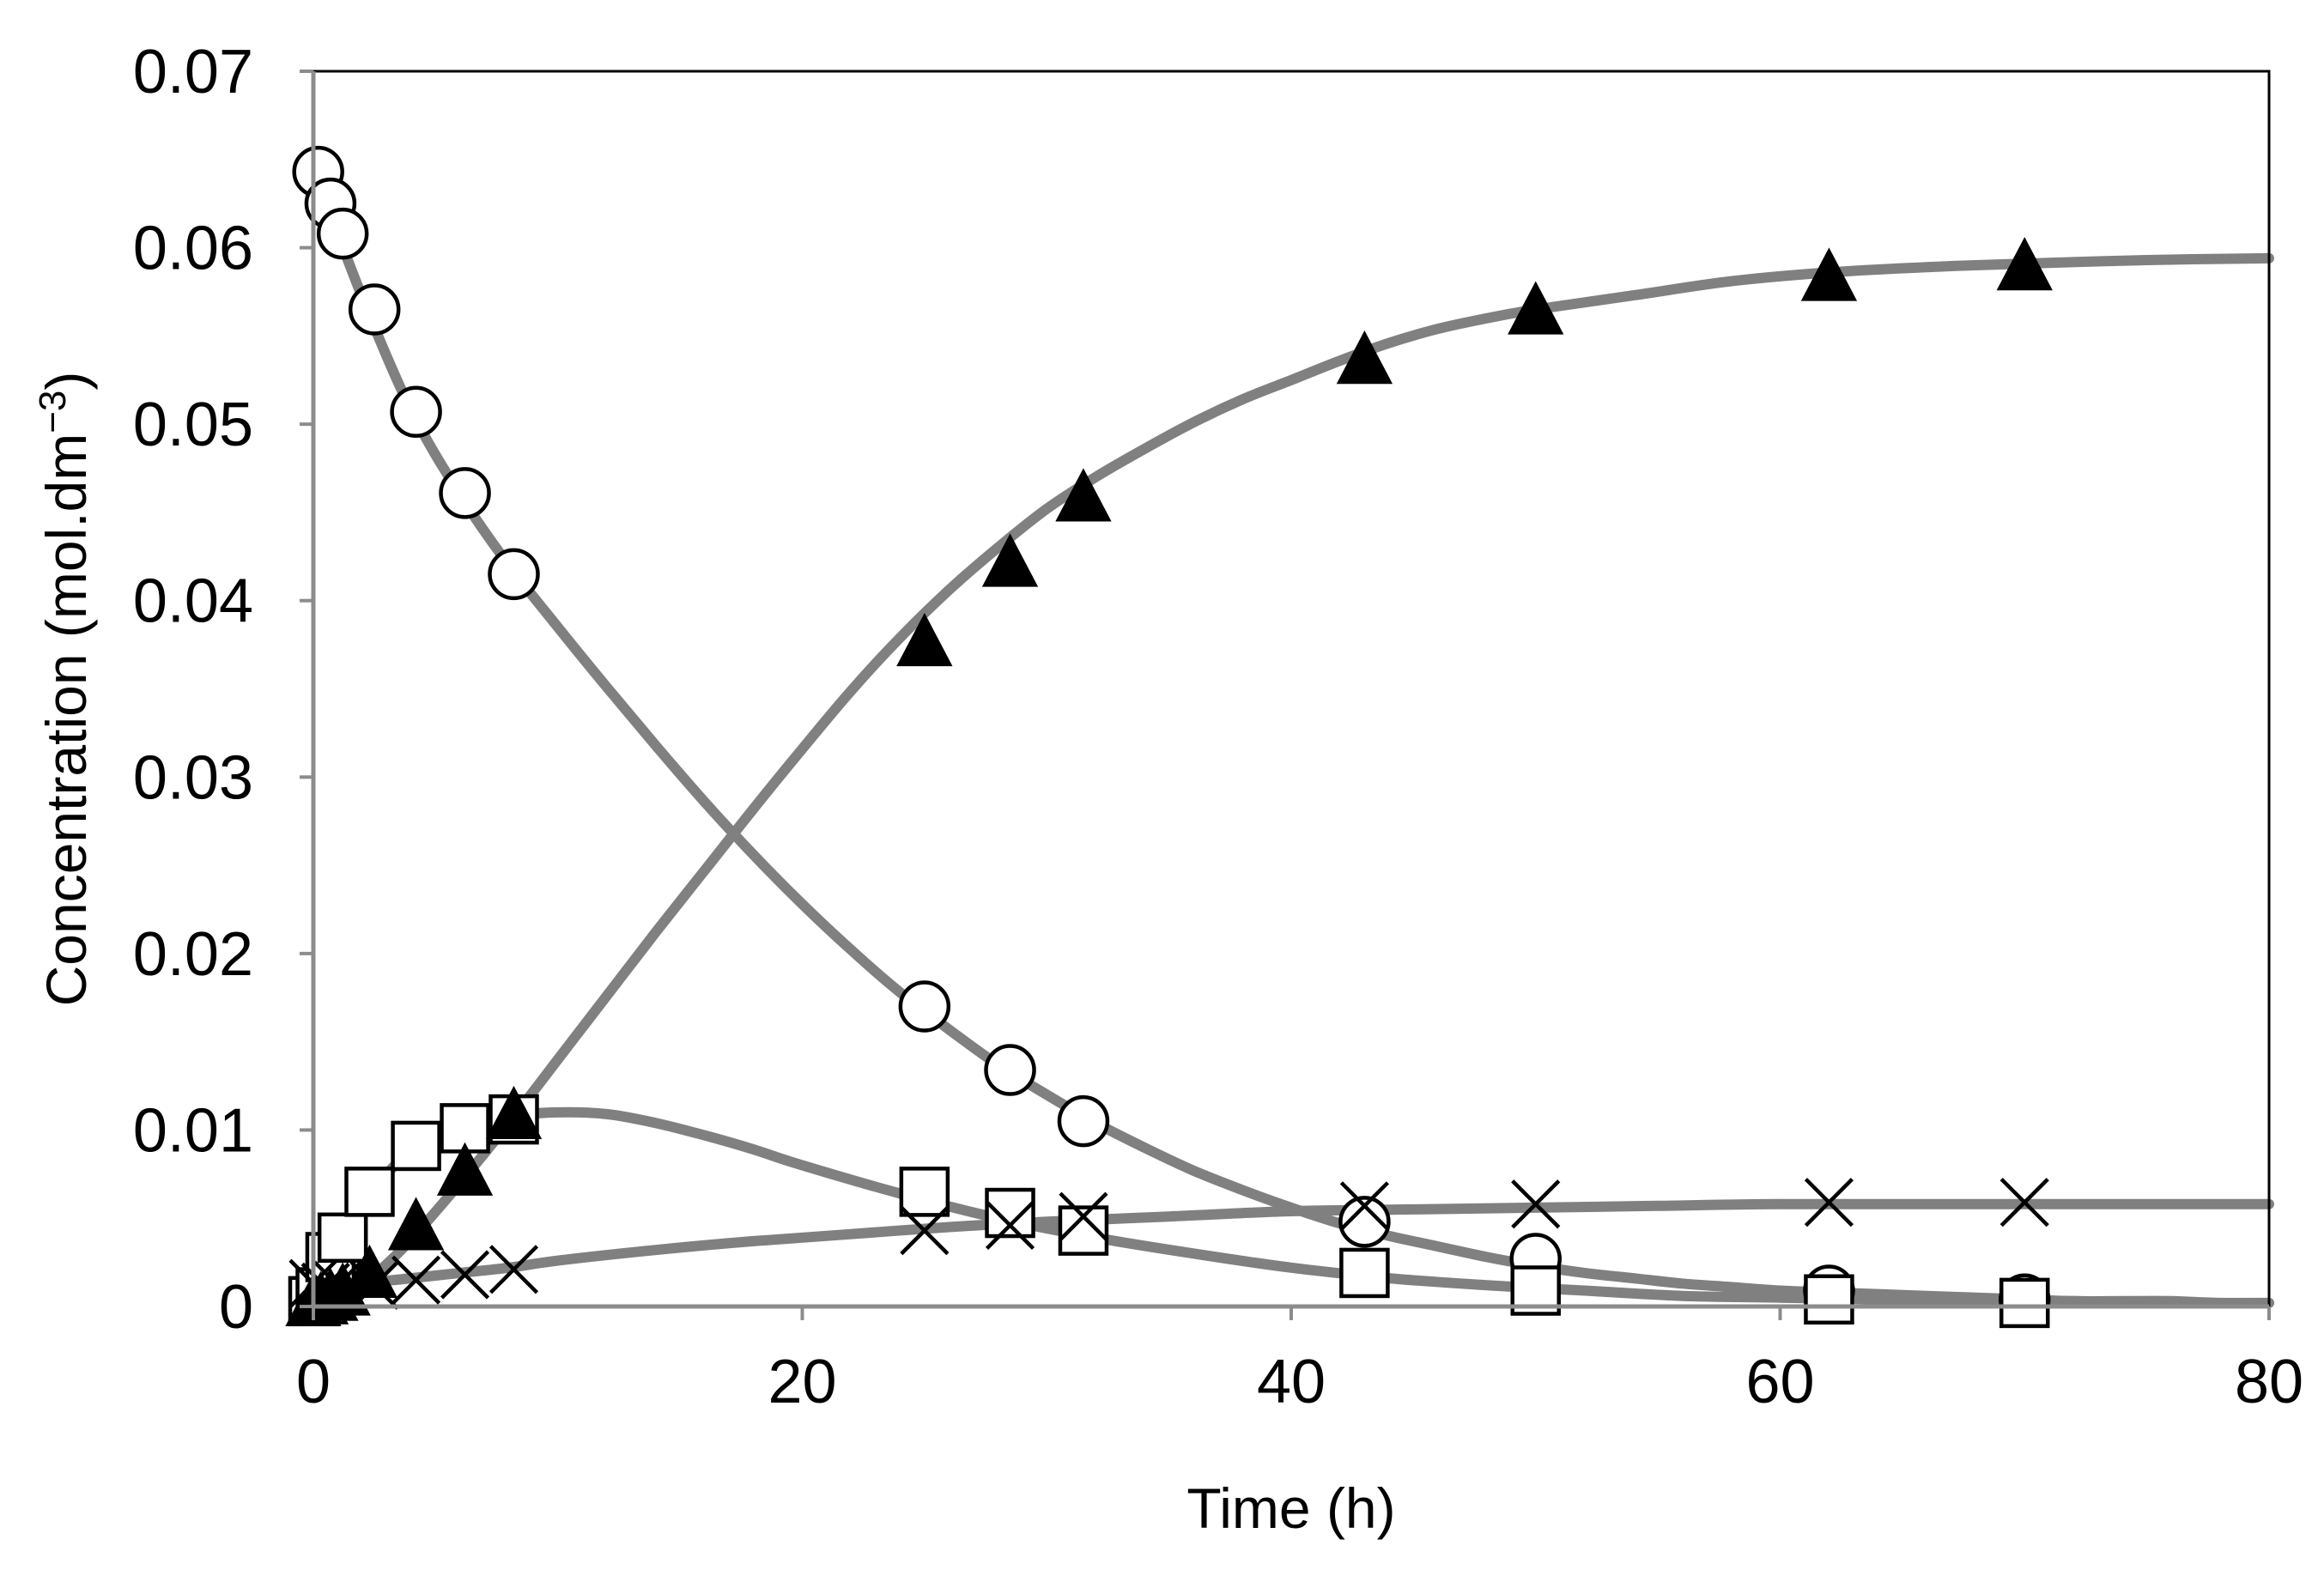 This screenshot has width=2324, height=1576. I want to click on y-tick-label: 0.01, so click(193, 1131).